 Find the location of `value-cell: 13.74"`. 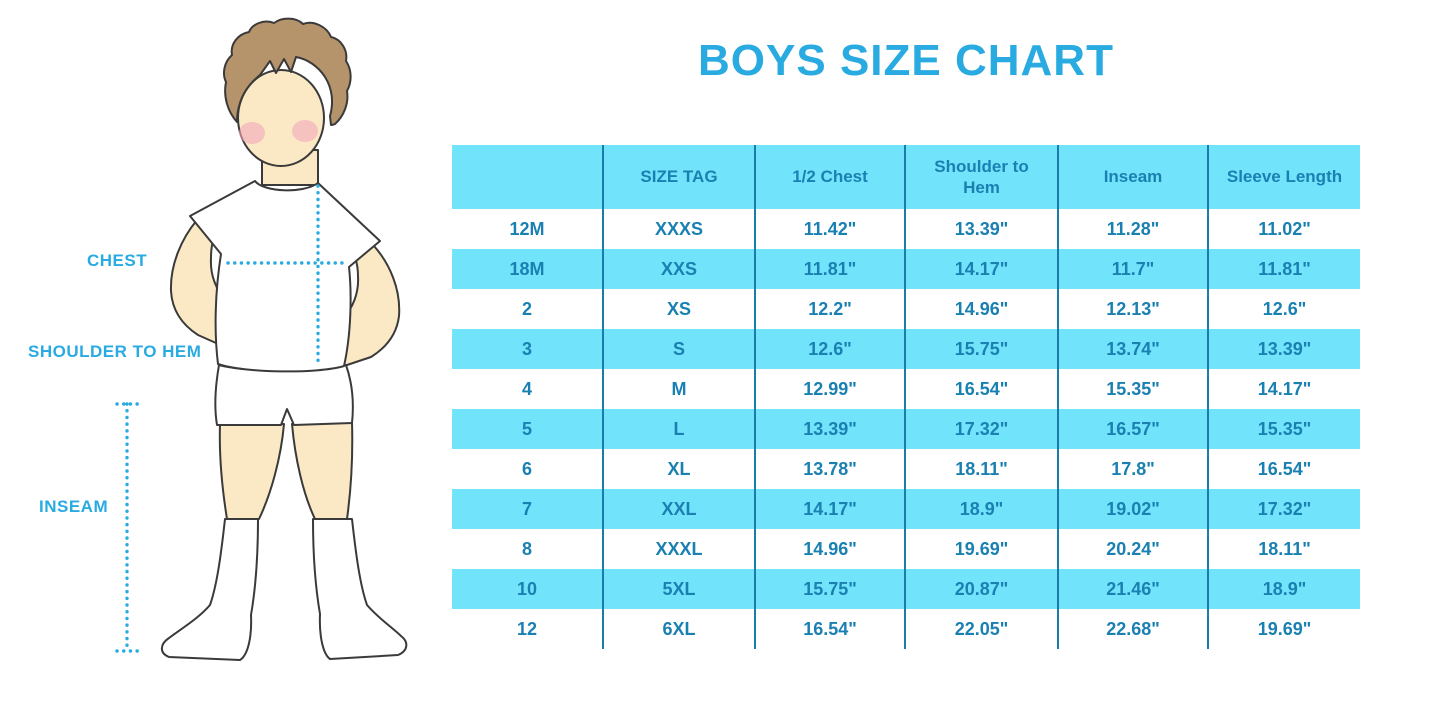

value-cell: 13.74" is located at coordinates (1132, 349).